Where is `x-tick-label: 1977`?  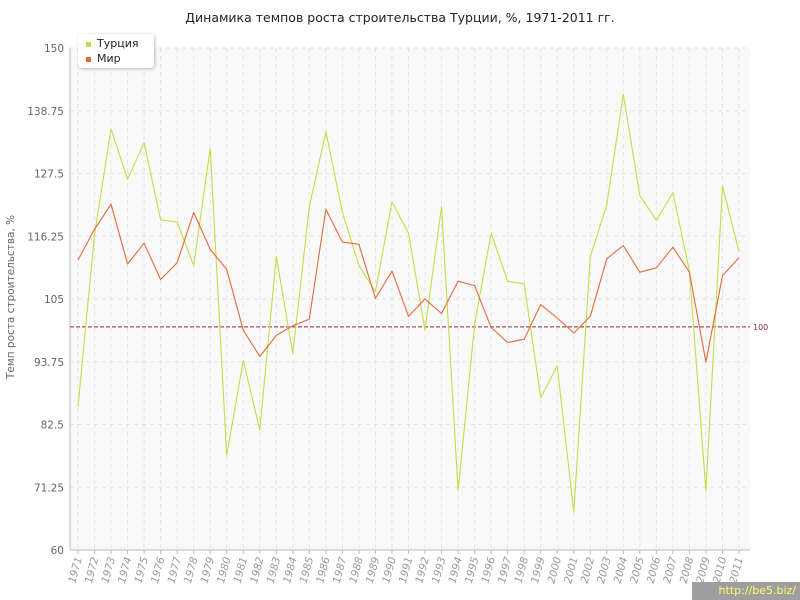 x-tick-label: 1977 is located at coordinates (175, 569).